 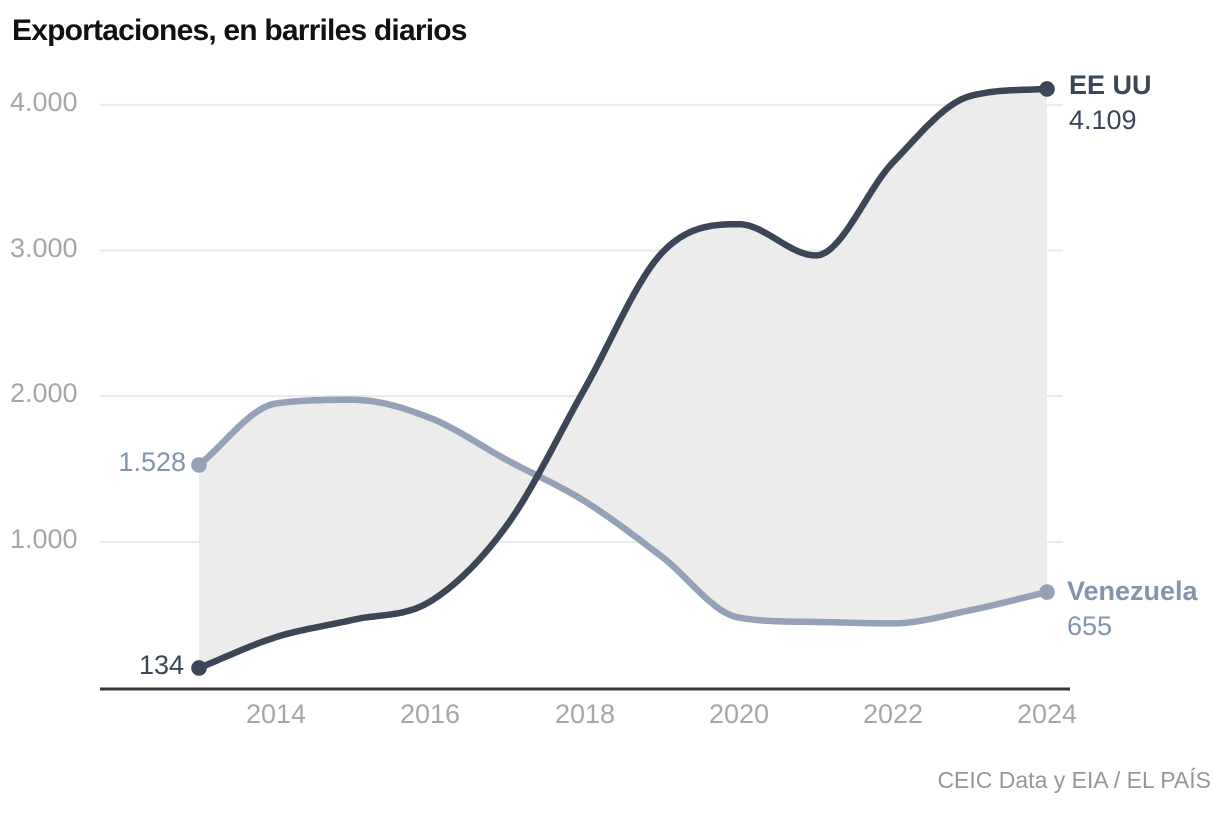 I want to click on x-tick-label: 2016, so click(x=430, y=714).